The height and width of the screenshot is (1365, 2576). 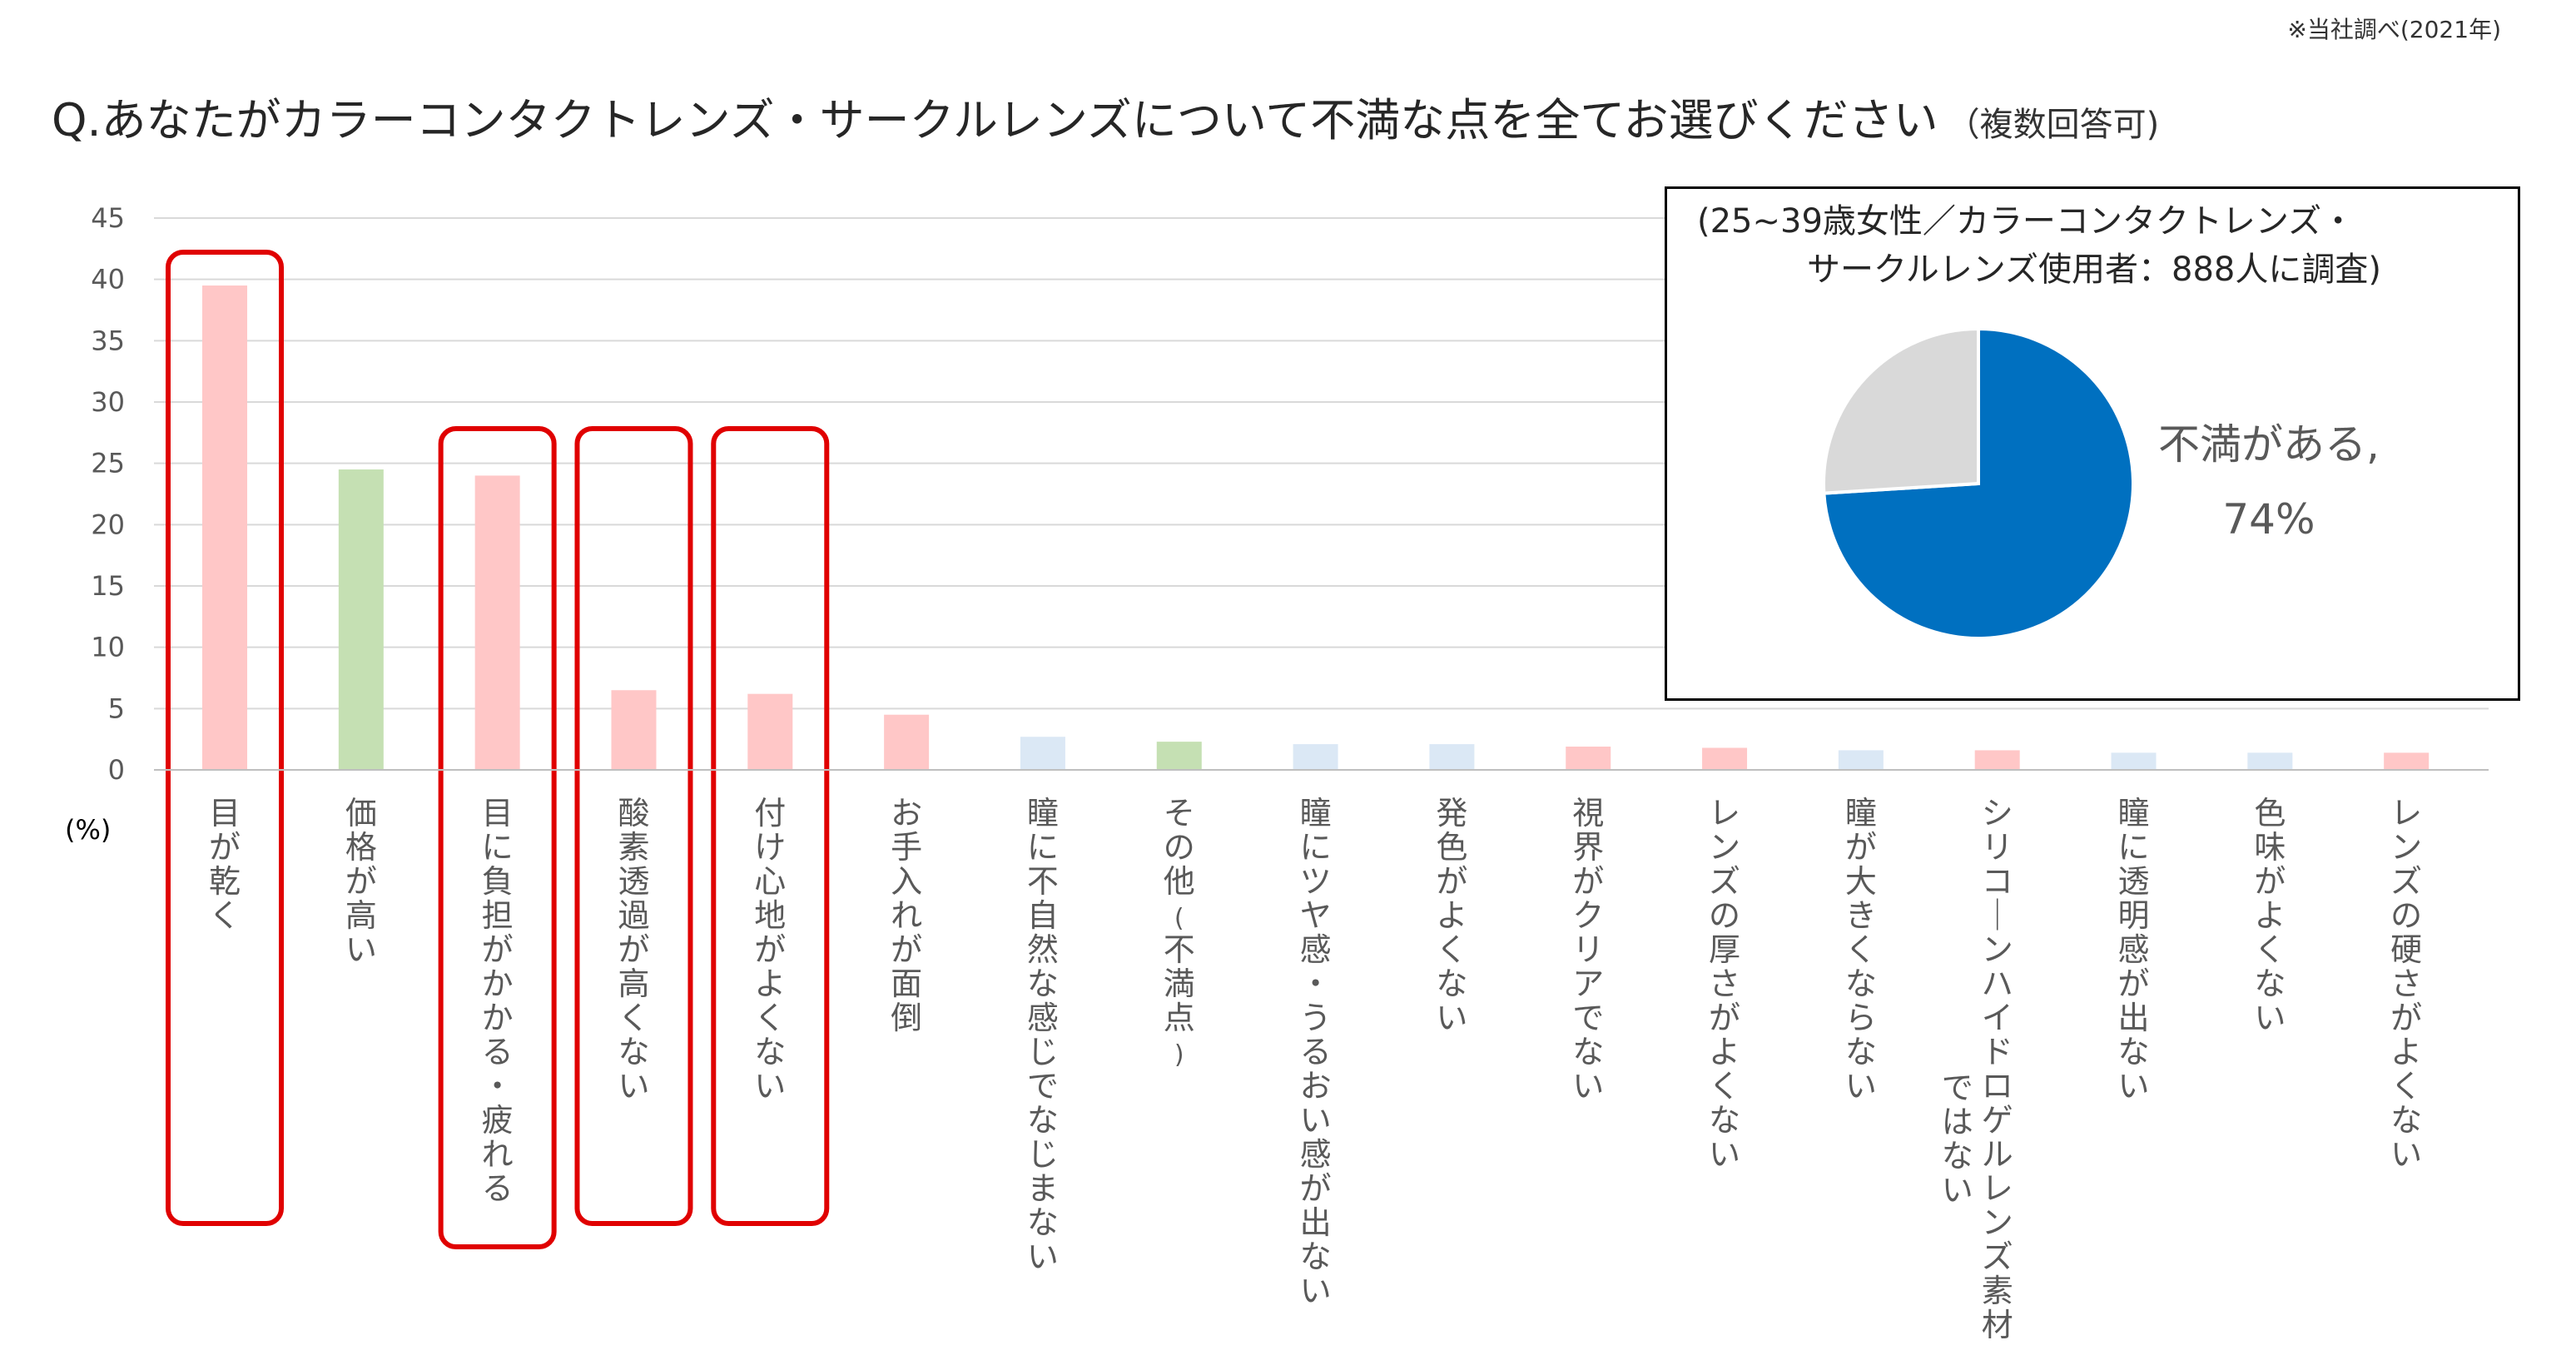 I want to click on category-label: 視, so click(x=1588, y=813).